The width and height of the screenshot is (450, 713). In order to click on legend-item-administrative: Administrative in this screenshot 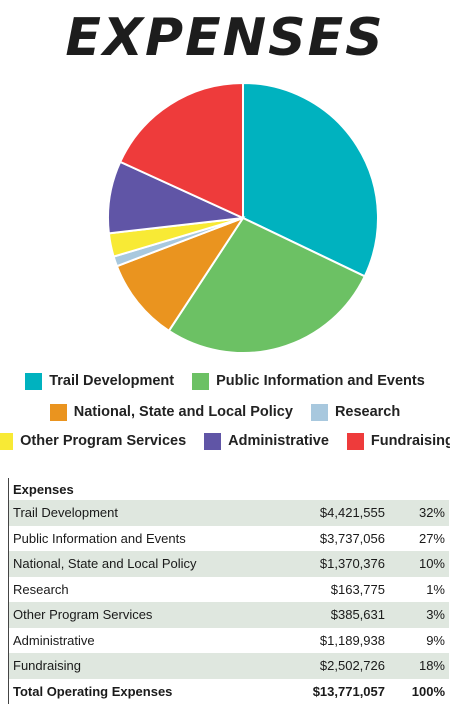, I will do `click(266, 441)`.